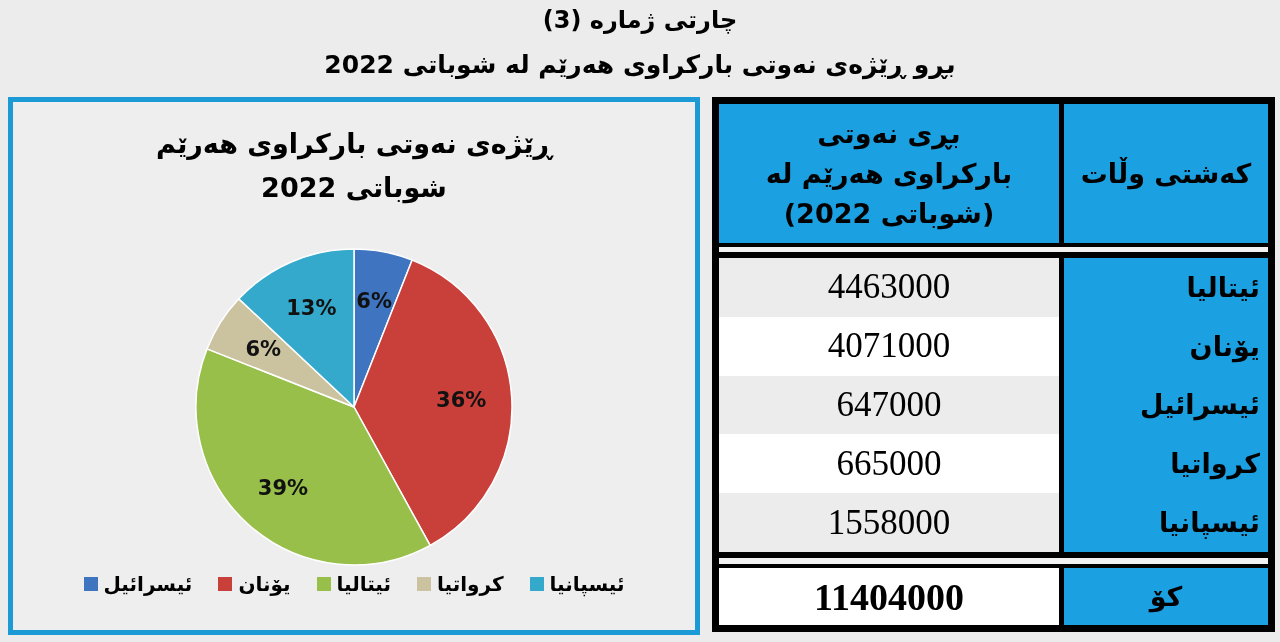 The image size is (1280, 642). Describe the element at coordinates (364, 584) in the screenshot. I see `legend-label: ئیتالیا` at that location.